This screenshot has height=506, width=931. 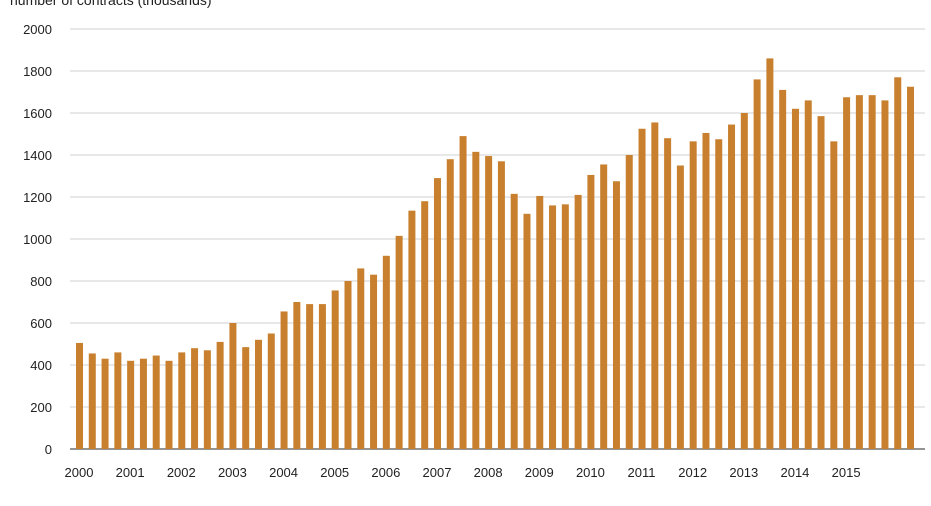 I want to click on x-tick-label: 2006, so click(x=385, y=472).